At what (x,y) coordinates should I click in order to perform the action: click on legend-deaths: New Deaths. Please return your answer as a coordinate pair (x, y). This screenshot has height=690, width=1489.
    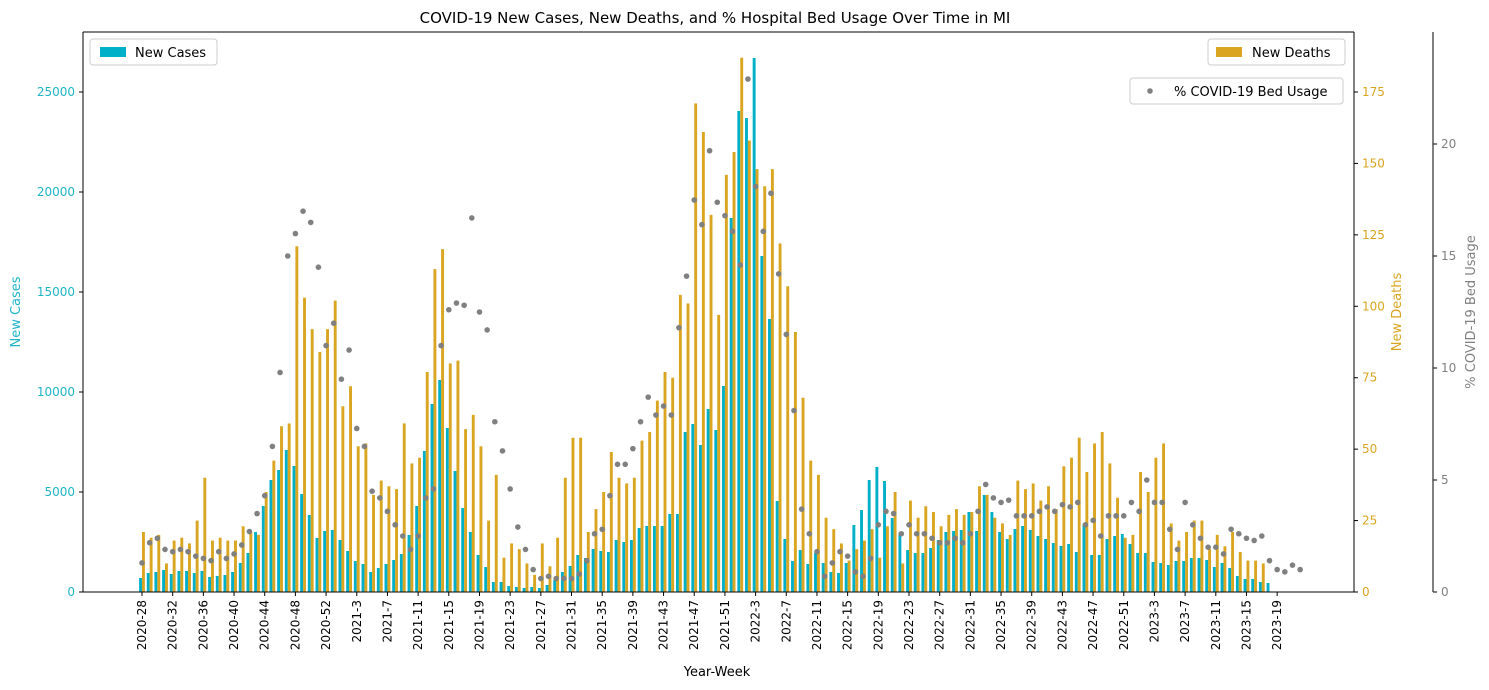
    Looking at the image, I should click on (1276, 52).